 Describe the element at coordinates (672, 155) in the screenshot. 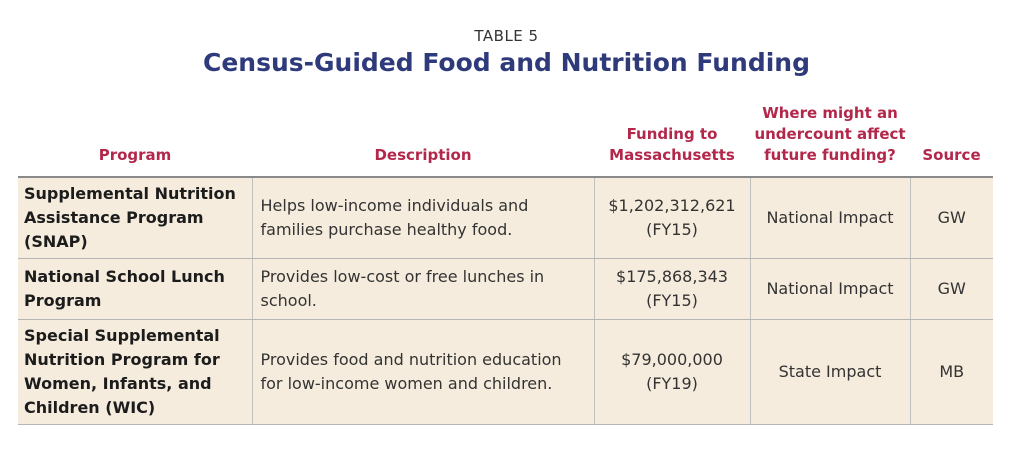

I see `header-funding-line: Massachusetts` at that location.